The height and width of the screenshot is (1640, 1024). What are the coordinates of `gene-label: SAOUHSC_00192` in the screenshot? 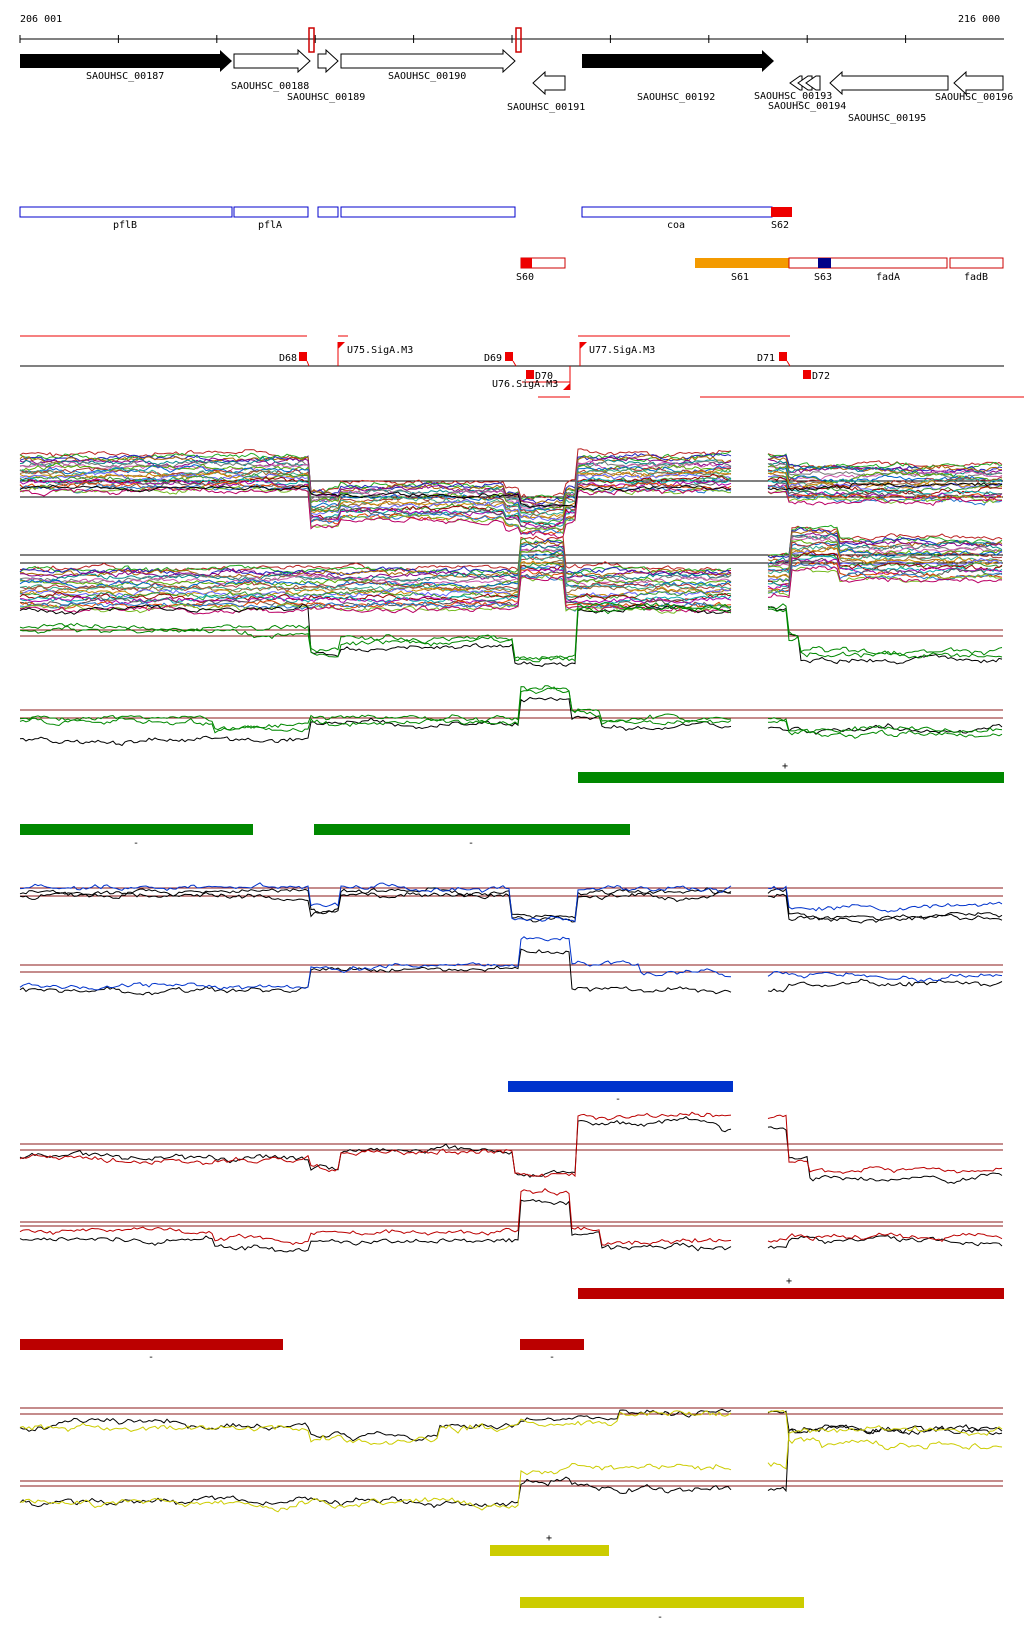 It's located at (676, 97).